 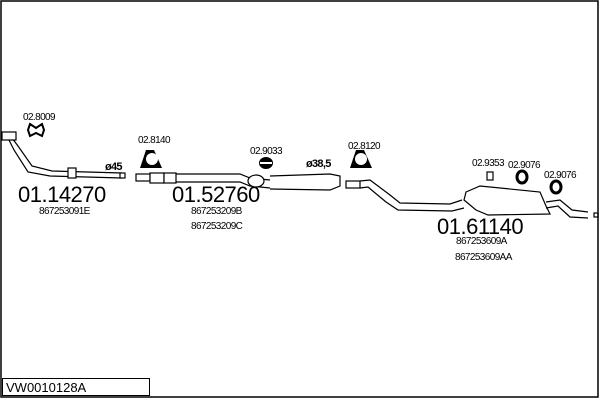 What do you see at coordinates (480, 226) in the screenshot?
I see `part-number: 01.61140` at bounding box center [480, 226].